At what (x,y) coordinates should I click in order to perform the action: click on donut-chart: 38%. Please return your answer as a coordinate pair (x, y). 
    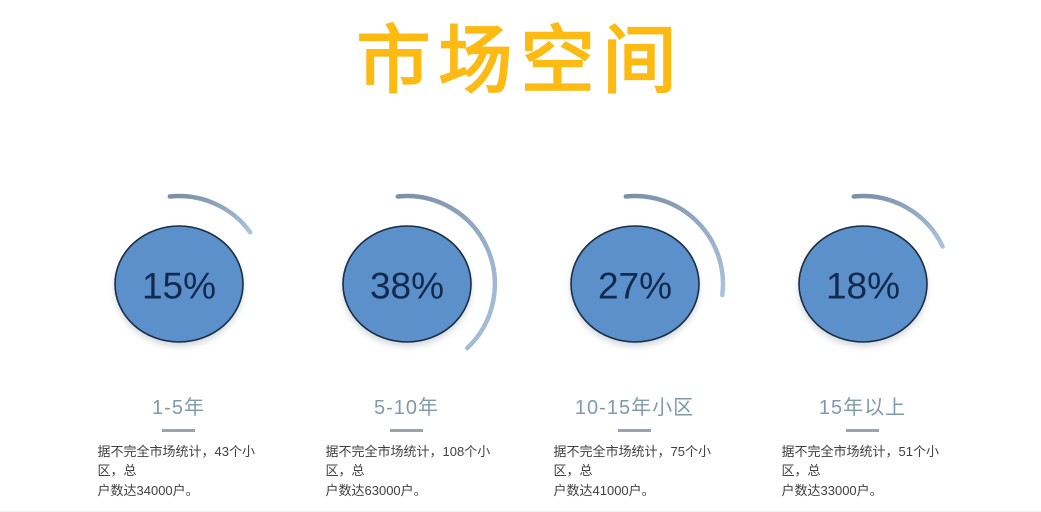
    Looking at the image, I should click on (419, 272).